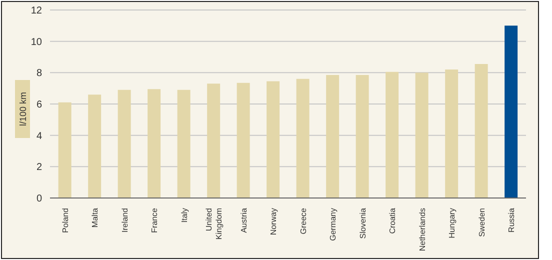 This screenshot has height=260, width=552. I want to click on x-tick-label: Greece, so click(303, 220).